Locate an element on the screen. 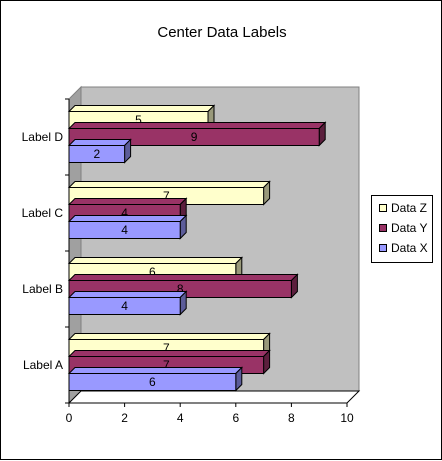 This screenshot has width=442, height=461. bar-top-data-z-label-d is located at coordinates (141, 108).